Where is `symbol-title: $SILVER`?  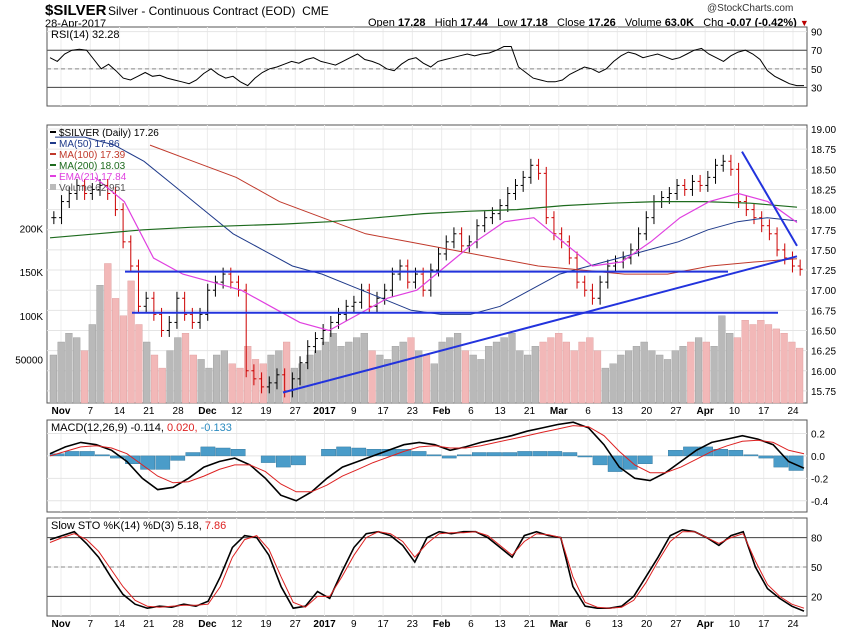
symbol-title: $SILVER is located at coordinates (76, 10).